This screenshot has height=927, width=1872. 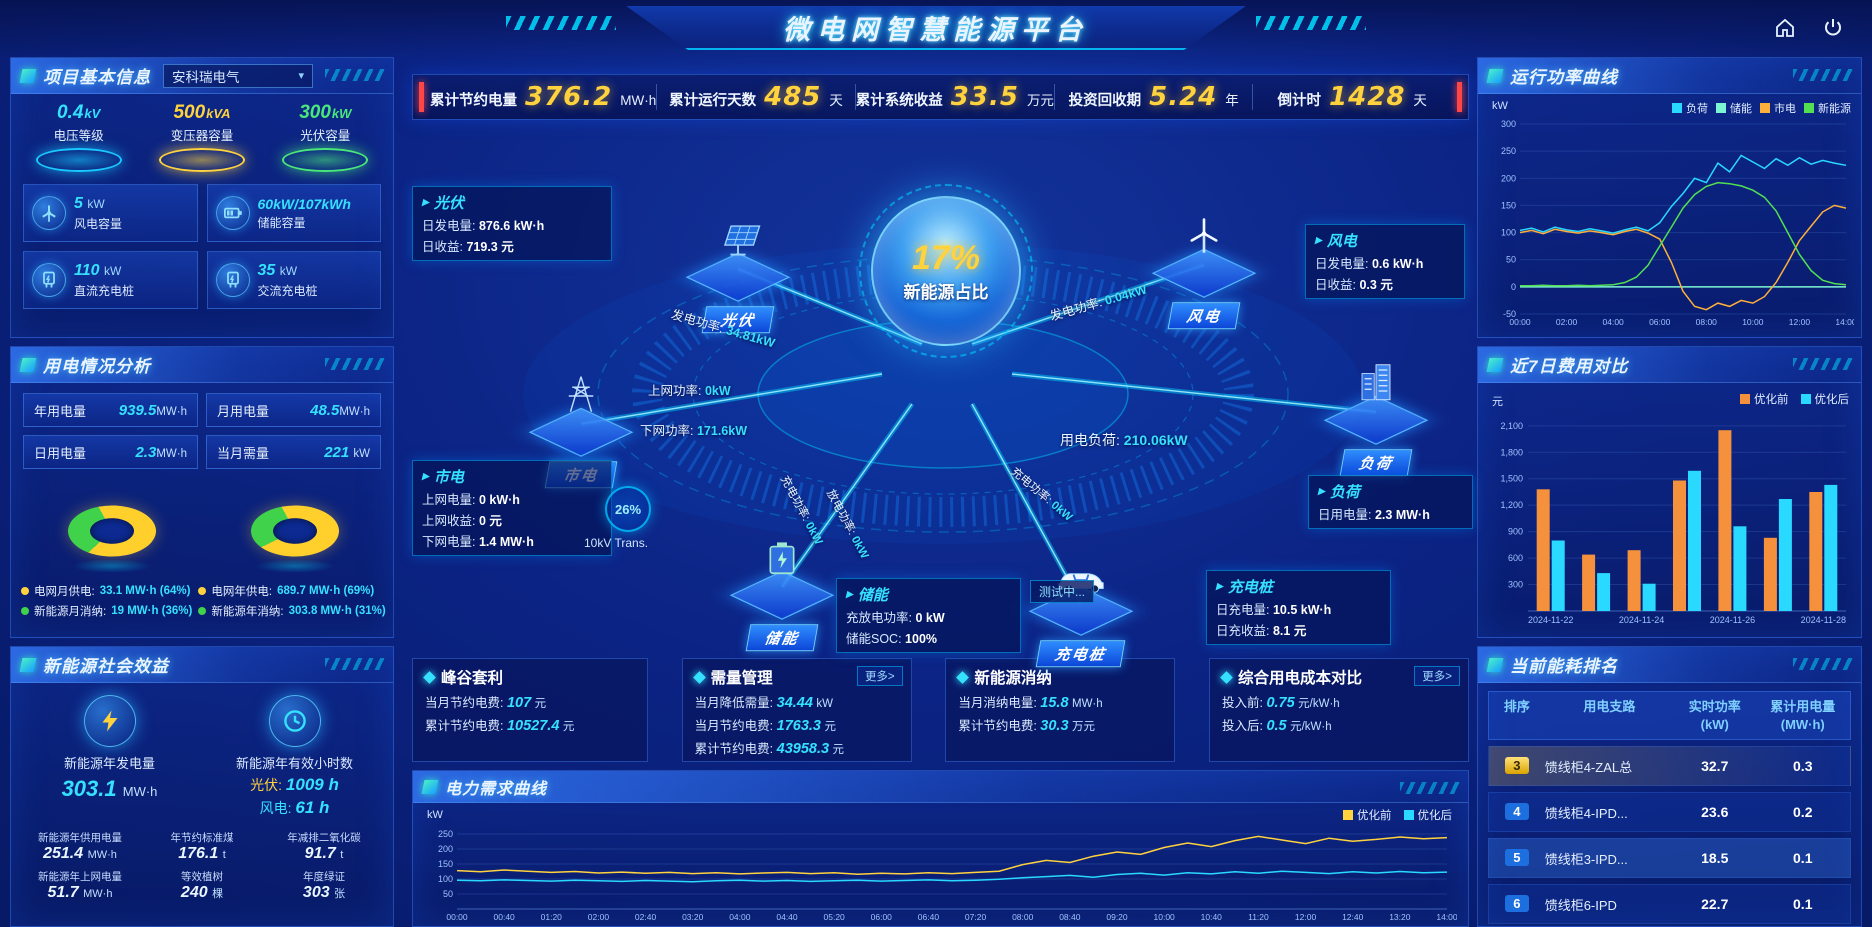 I want to click on usage-label: 日用电量, so click(x=60, y=453).